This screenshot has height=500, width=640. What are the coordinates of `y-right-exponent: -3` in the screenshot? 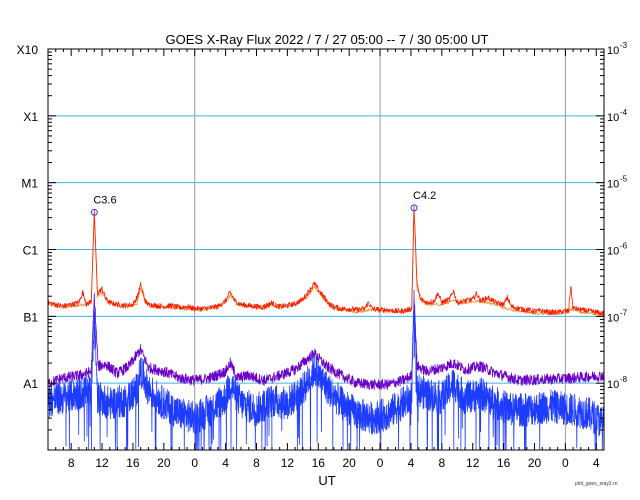 It's located at (624, 45).